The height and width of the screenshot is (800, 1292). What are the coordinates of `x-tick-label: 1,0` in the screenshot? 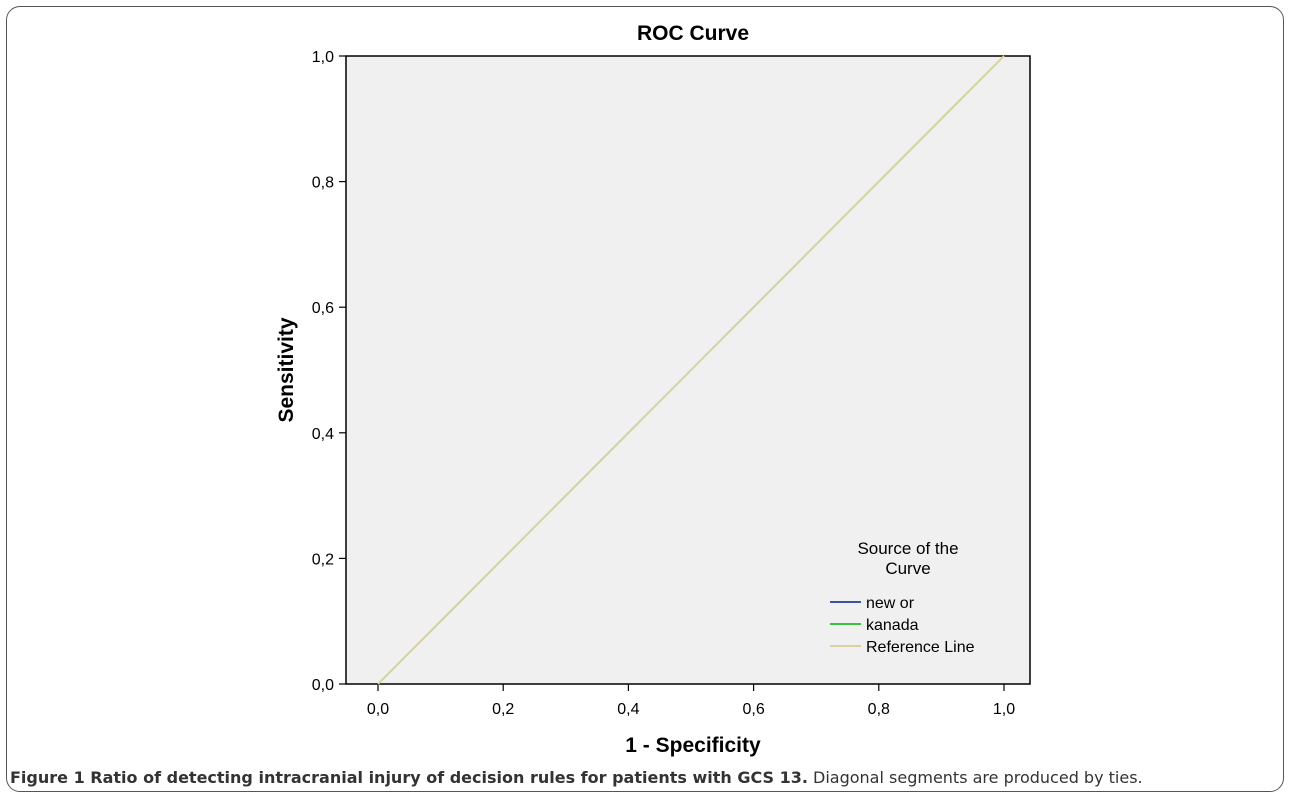 It's located at (1004, 709).